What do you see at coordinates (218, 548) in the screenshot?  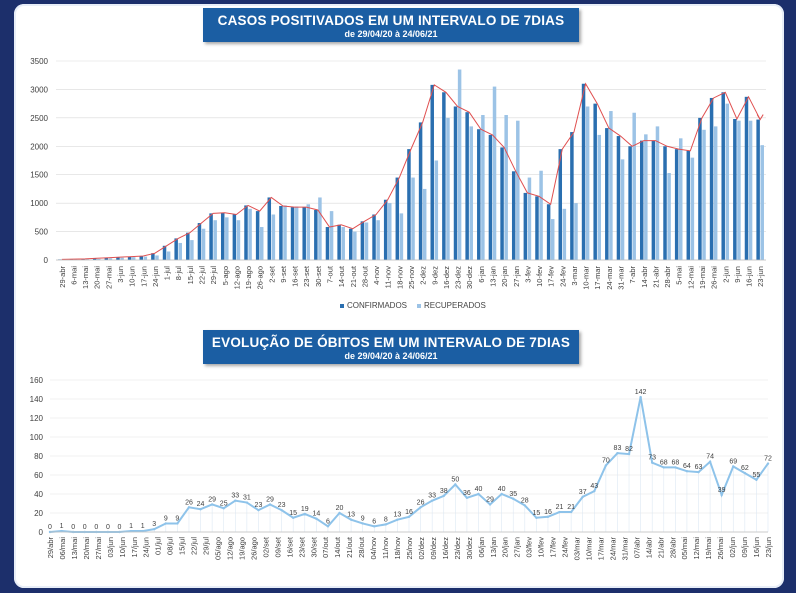 I see `x-tick-label: 05/ago` at bounding box center [218, 548].